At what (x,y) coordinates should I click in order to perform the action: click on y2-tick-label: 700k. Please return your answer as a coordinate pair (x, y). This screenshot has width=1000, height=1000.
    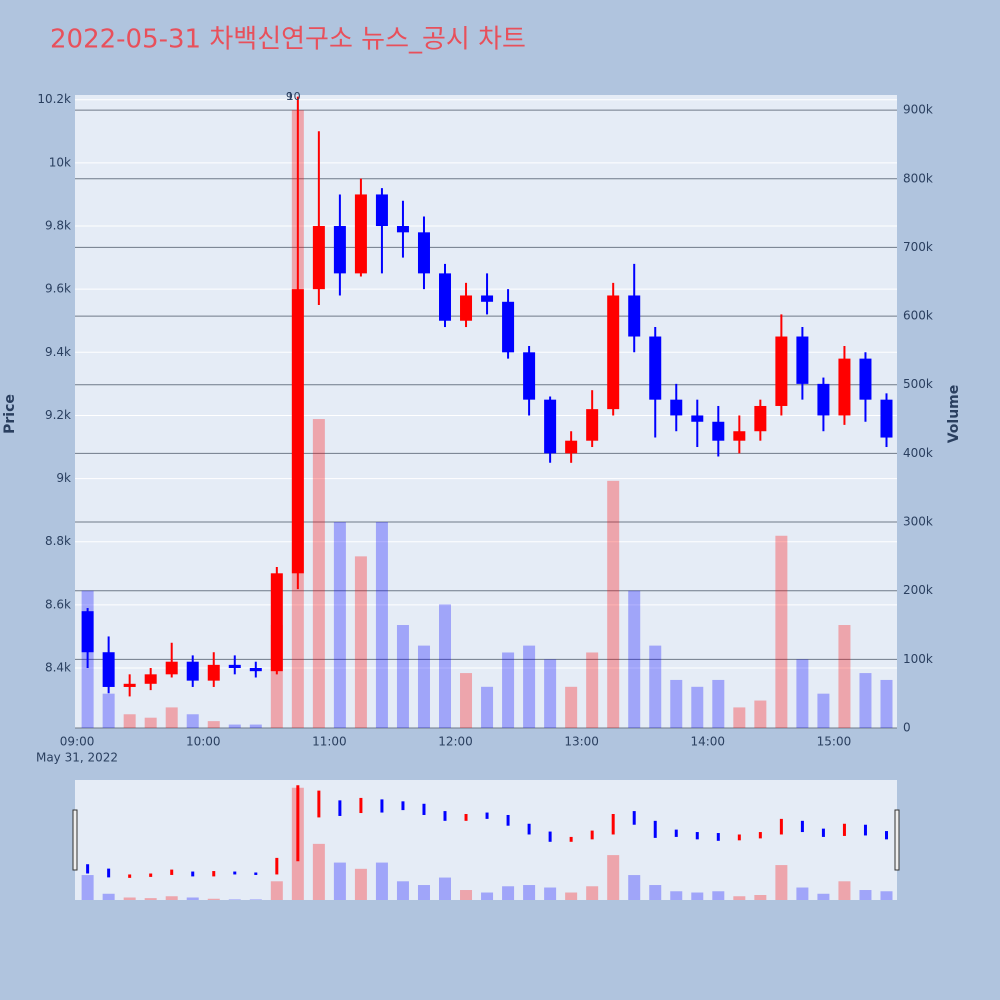
    Looking at the image, I should click on (918, 247).